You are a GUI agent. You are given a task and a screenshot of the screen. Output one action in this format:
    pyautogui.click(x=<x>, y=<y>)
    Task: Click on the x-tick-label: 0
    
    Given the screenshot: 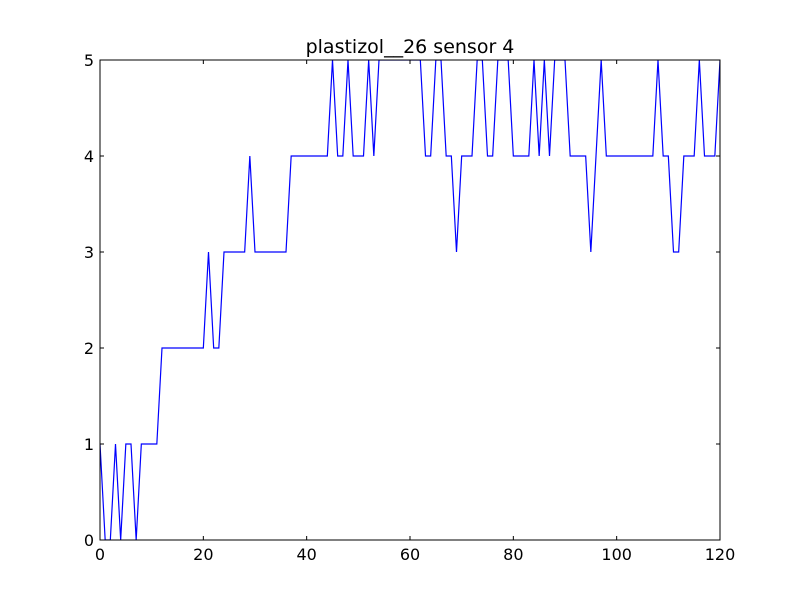 What is the action you would take?
    pyautogui.click(x=100, y=554)
    